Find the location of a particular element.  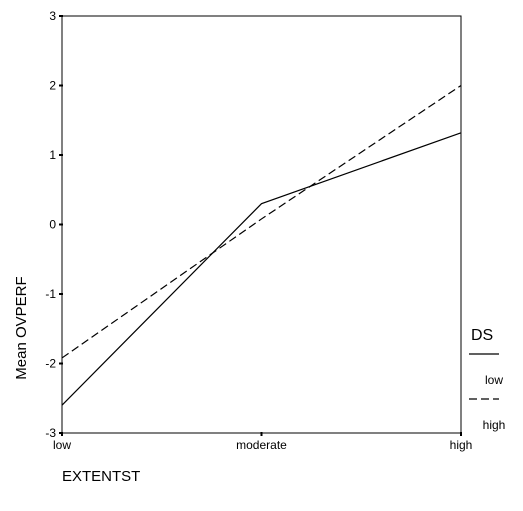

y-axis-title: Mean OVPERF is located at coordinates (21, 327).